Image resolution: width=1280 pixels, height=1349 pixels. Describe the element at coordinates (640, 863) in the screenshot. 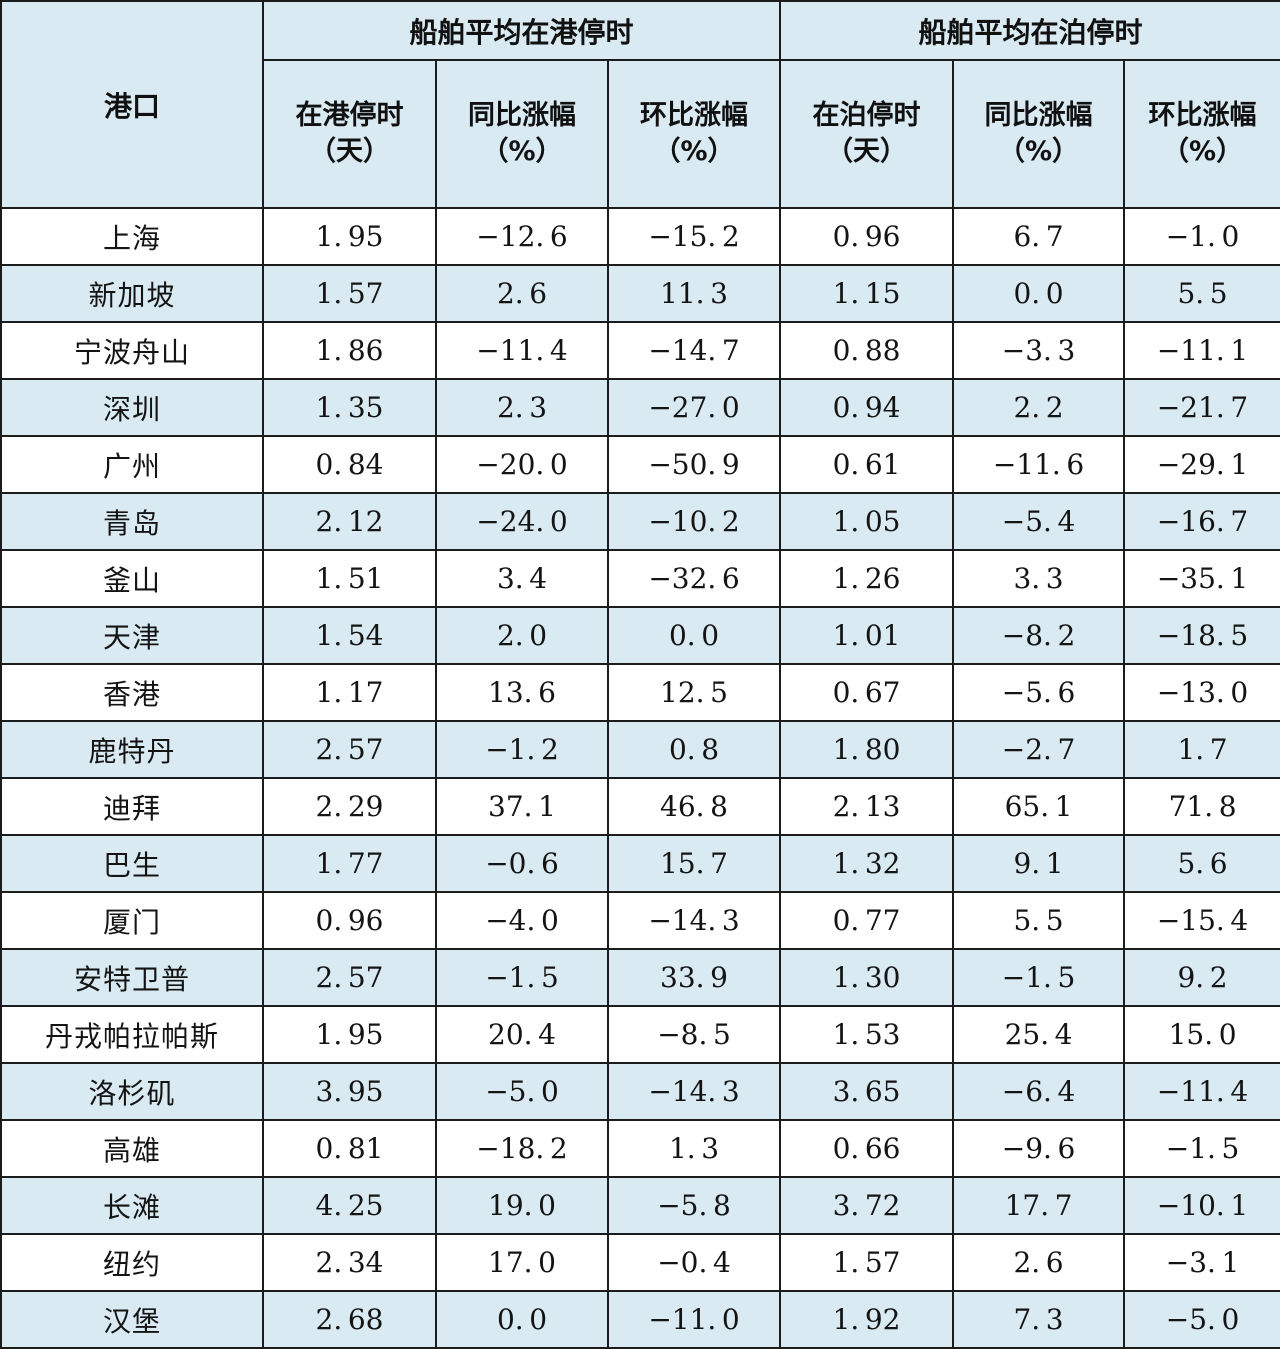

I see `table-row: 巴生 1. 77 −0. 6 15. 7 1. 32 9. 1 5. 6` at that location.